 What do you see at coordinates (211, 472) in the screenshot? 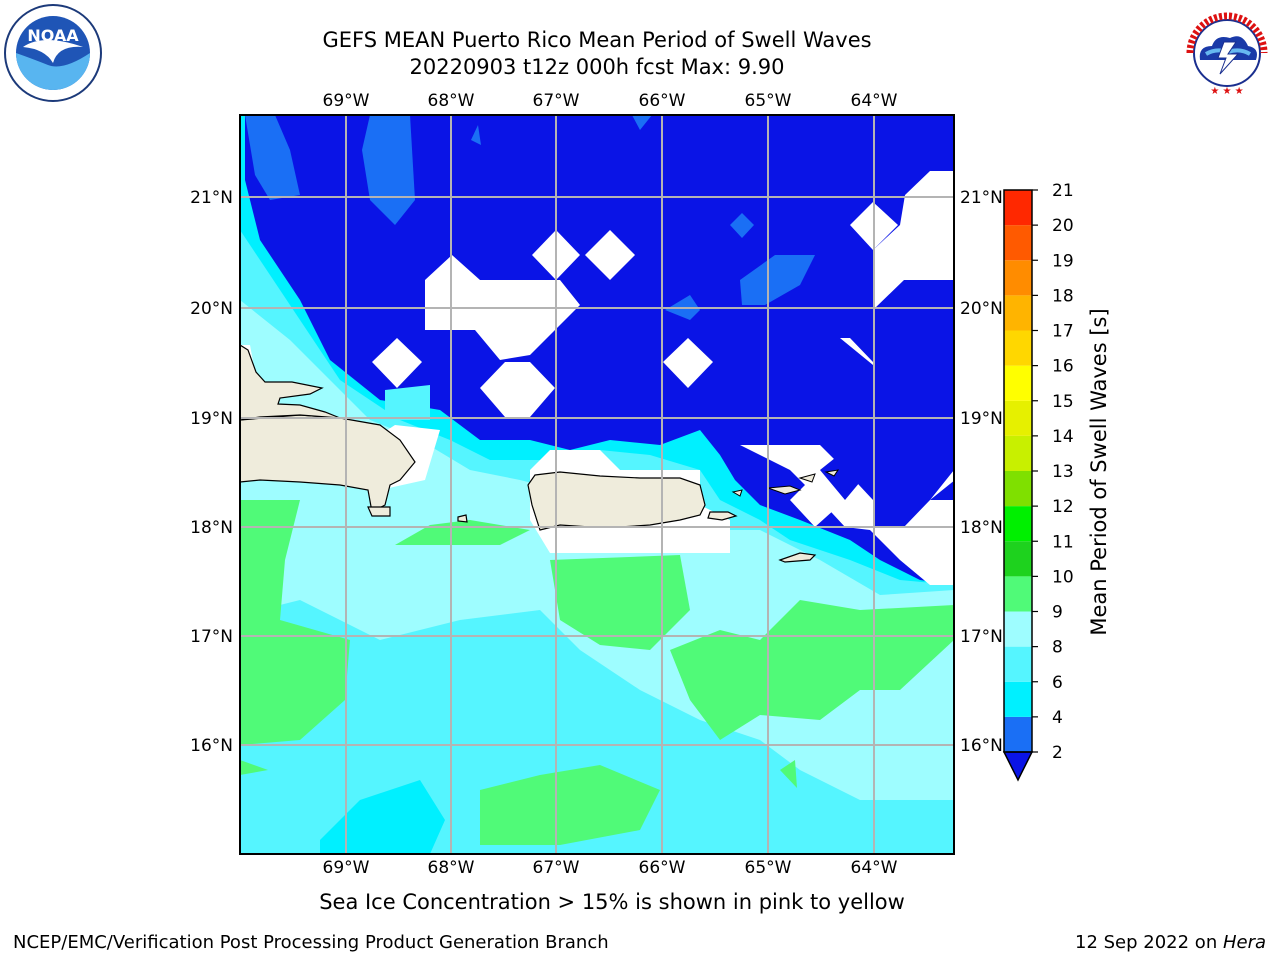
I see `lat-labels-left: 21°N 20°N 19°N 18°N 17°N 16°N` at bounding box center [211, 472].